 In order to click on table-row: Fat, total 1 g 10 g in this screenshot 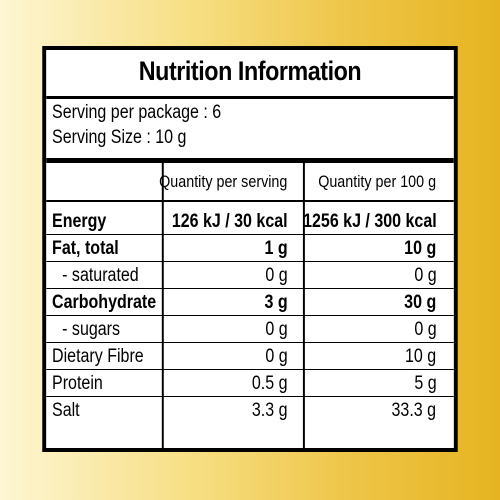, I will do `click(250, 248)`.